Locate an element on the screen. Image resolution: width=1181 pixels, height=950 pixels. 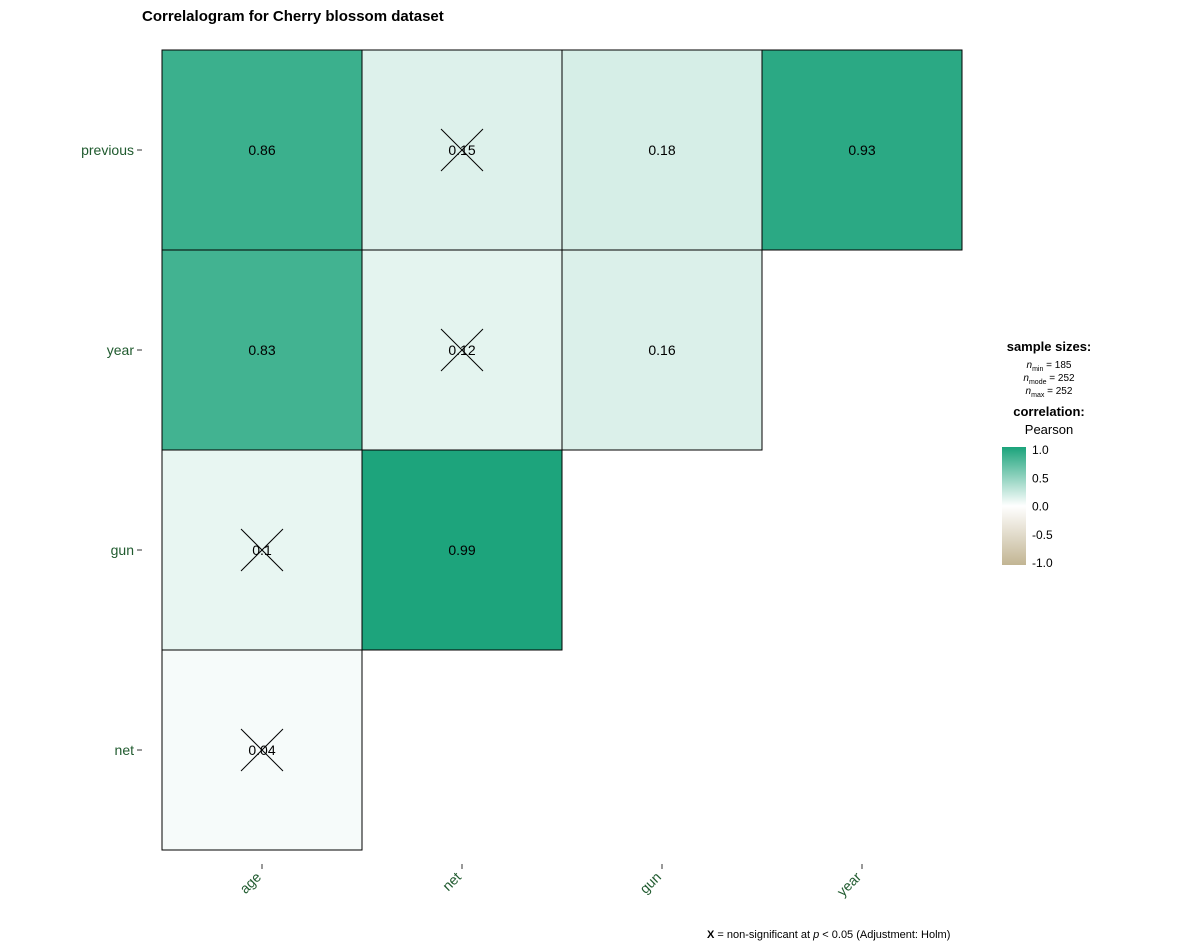
legend-tick-label: 1.0 is located at coordinates (1040, 450).